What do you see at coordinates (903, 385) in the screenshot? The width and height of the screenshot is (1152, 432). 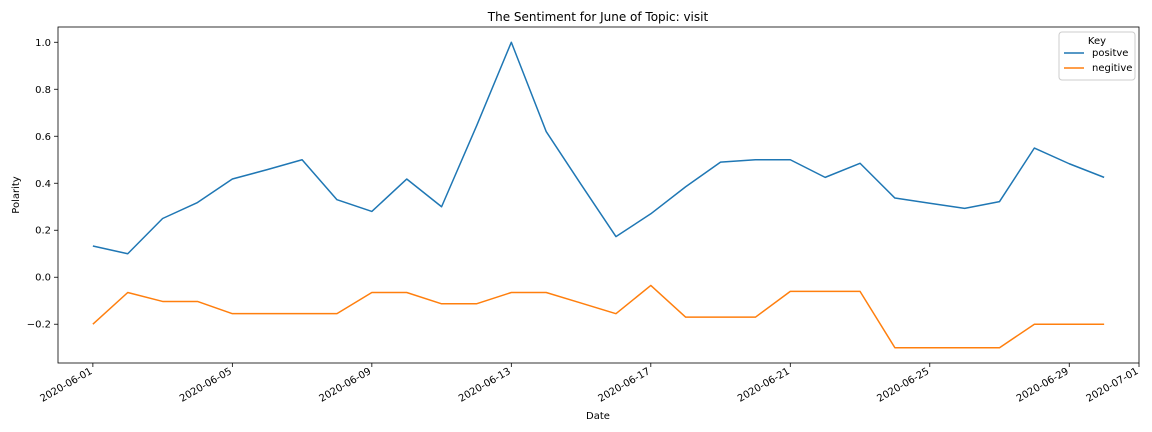 I see `x-tick-label: 2020-06-25` at bounding box center [903, 385].